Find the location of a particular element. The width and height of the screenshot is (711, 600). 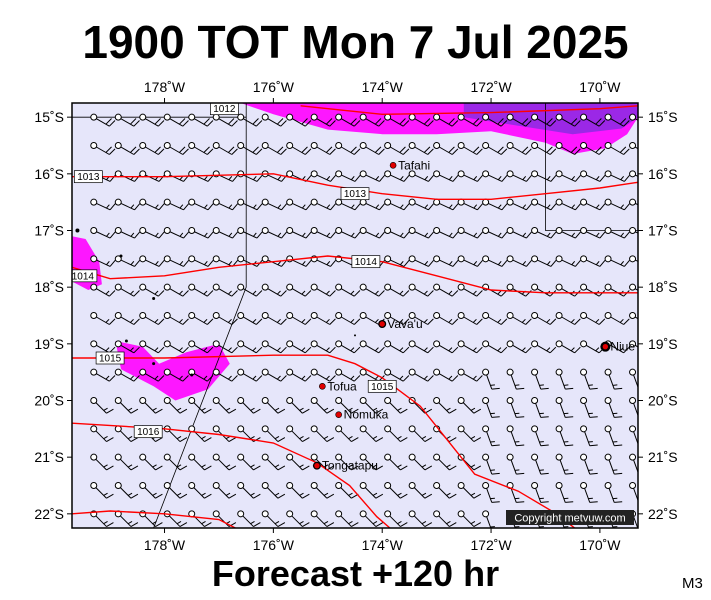

lon-tick-label-bottom: 172˚W is located at coordinates (491, 545).